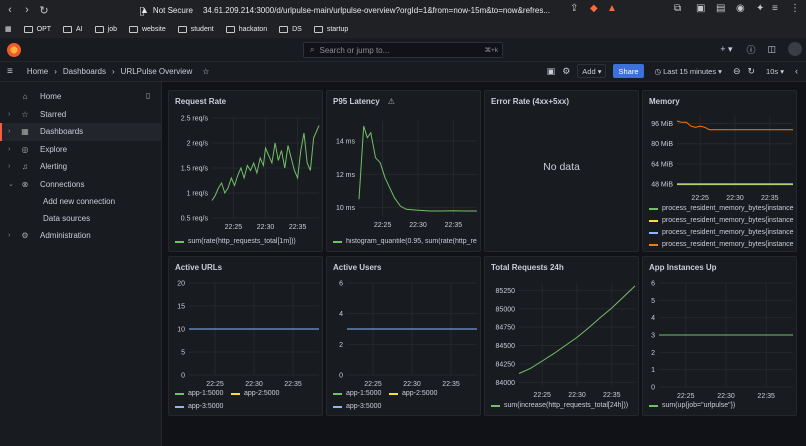  What do you see at coordinates (454, 225) in the screenshot?
I see `x-tick-label: 22:35` at bounding box center [454, 225].